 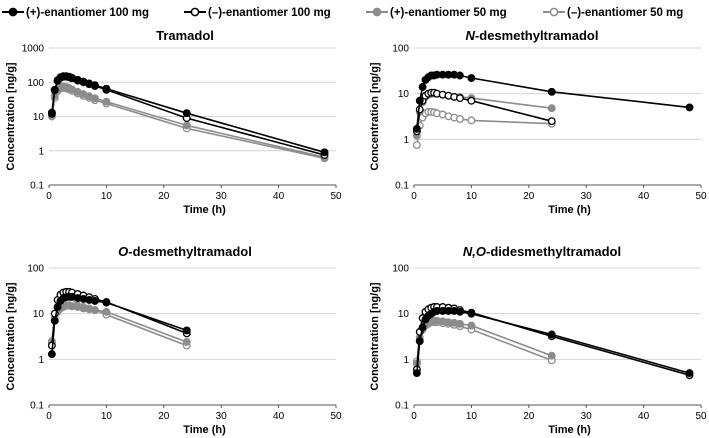 I want to click on panel-title: O-desmethyltramadol, so click(x=185, y=251).